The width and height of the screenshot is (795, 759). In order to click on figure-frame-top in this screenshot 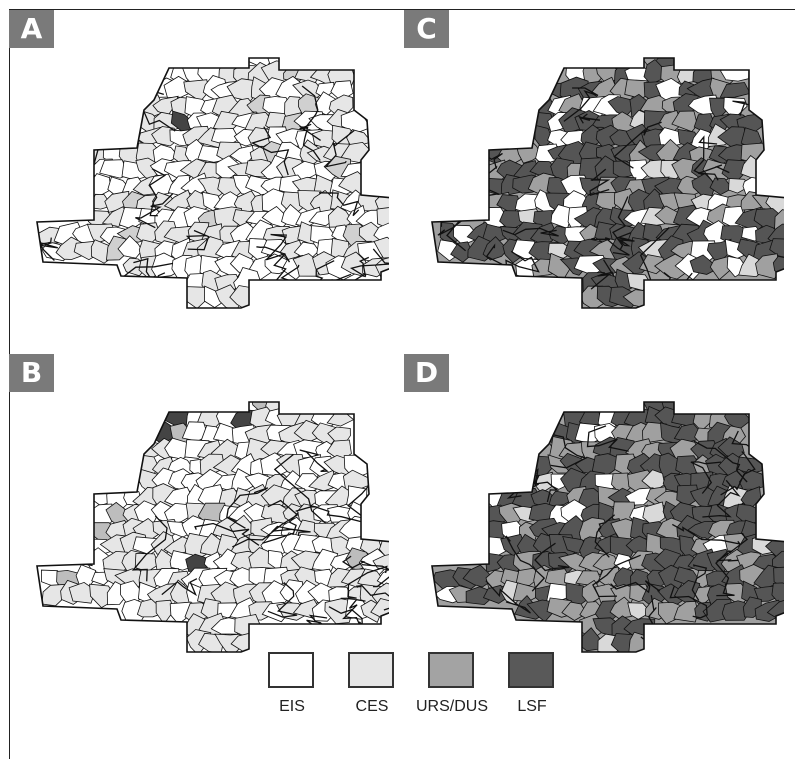, I will do `click(402, 9)`.